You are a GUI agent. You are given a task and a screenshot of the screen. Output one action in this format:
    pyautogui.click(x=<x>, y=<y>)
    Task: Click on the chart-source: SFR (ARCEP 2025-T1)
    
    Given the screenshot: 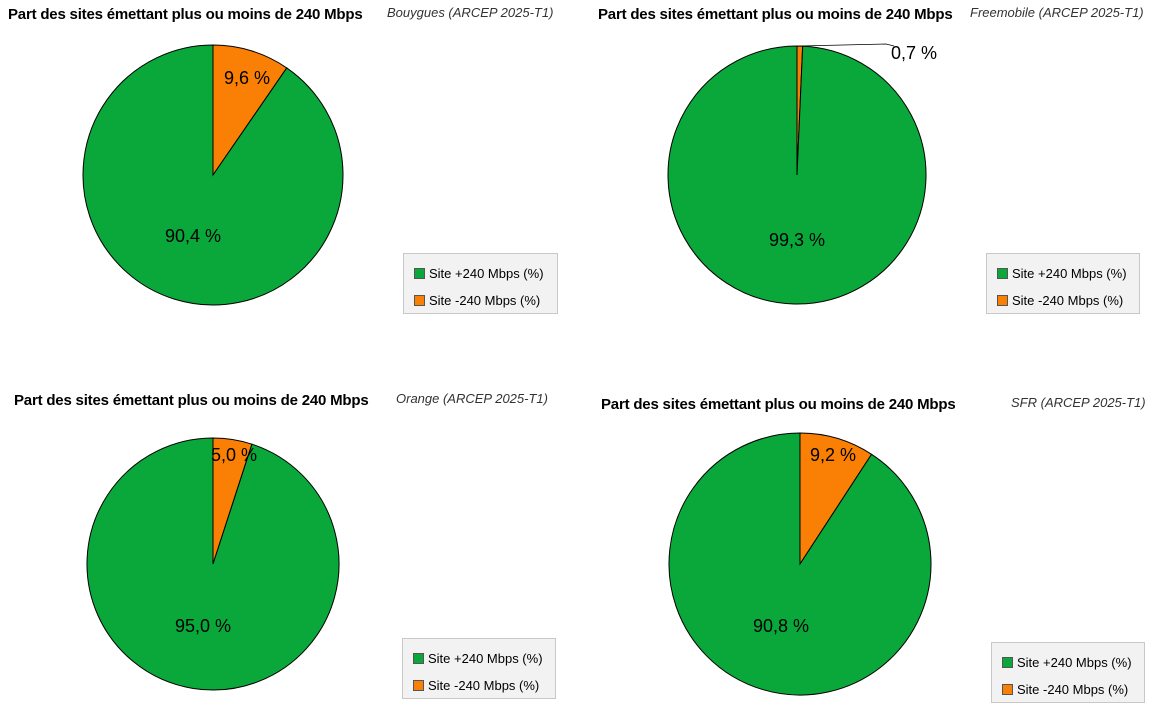 What is the action you would take?
    pyautogui.click(x=1078, y=402)
    